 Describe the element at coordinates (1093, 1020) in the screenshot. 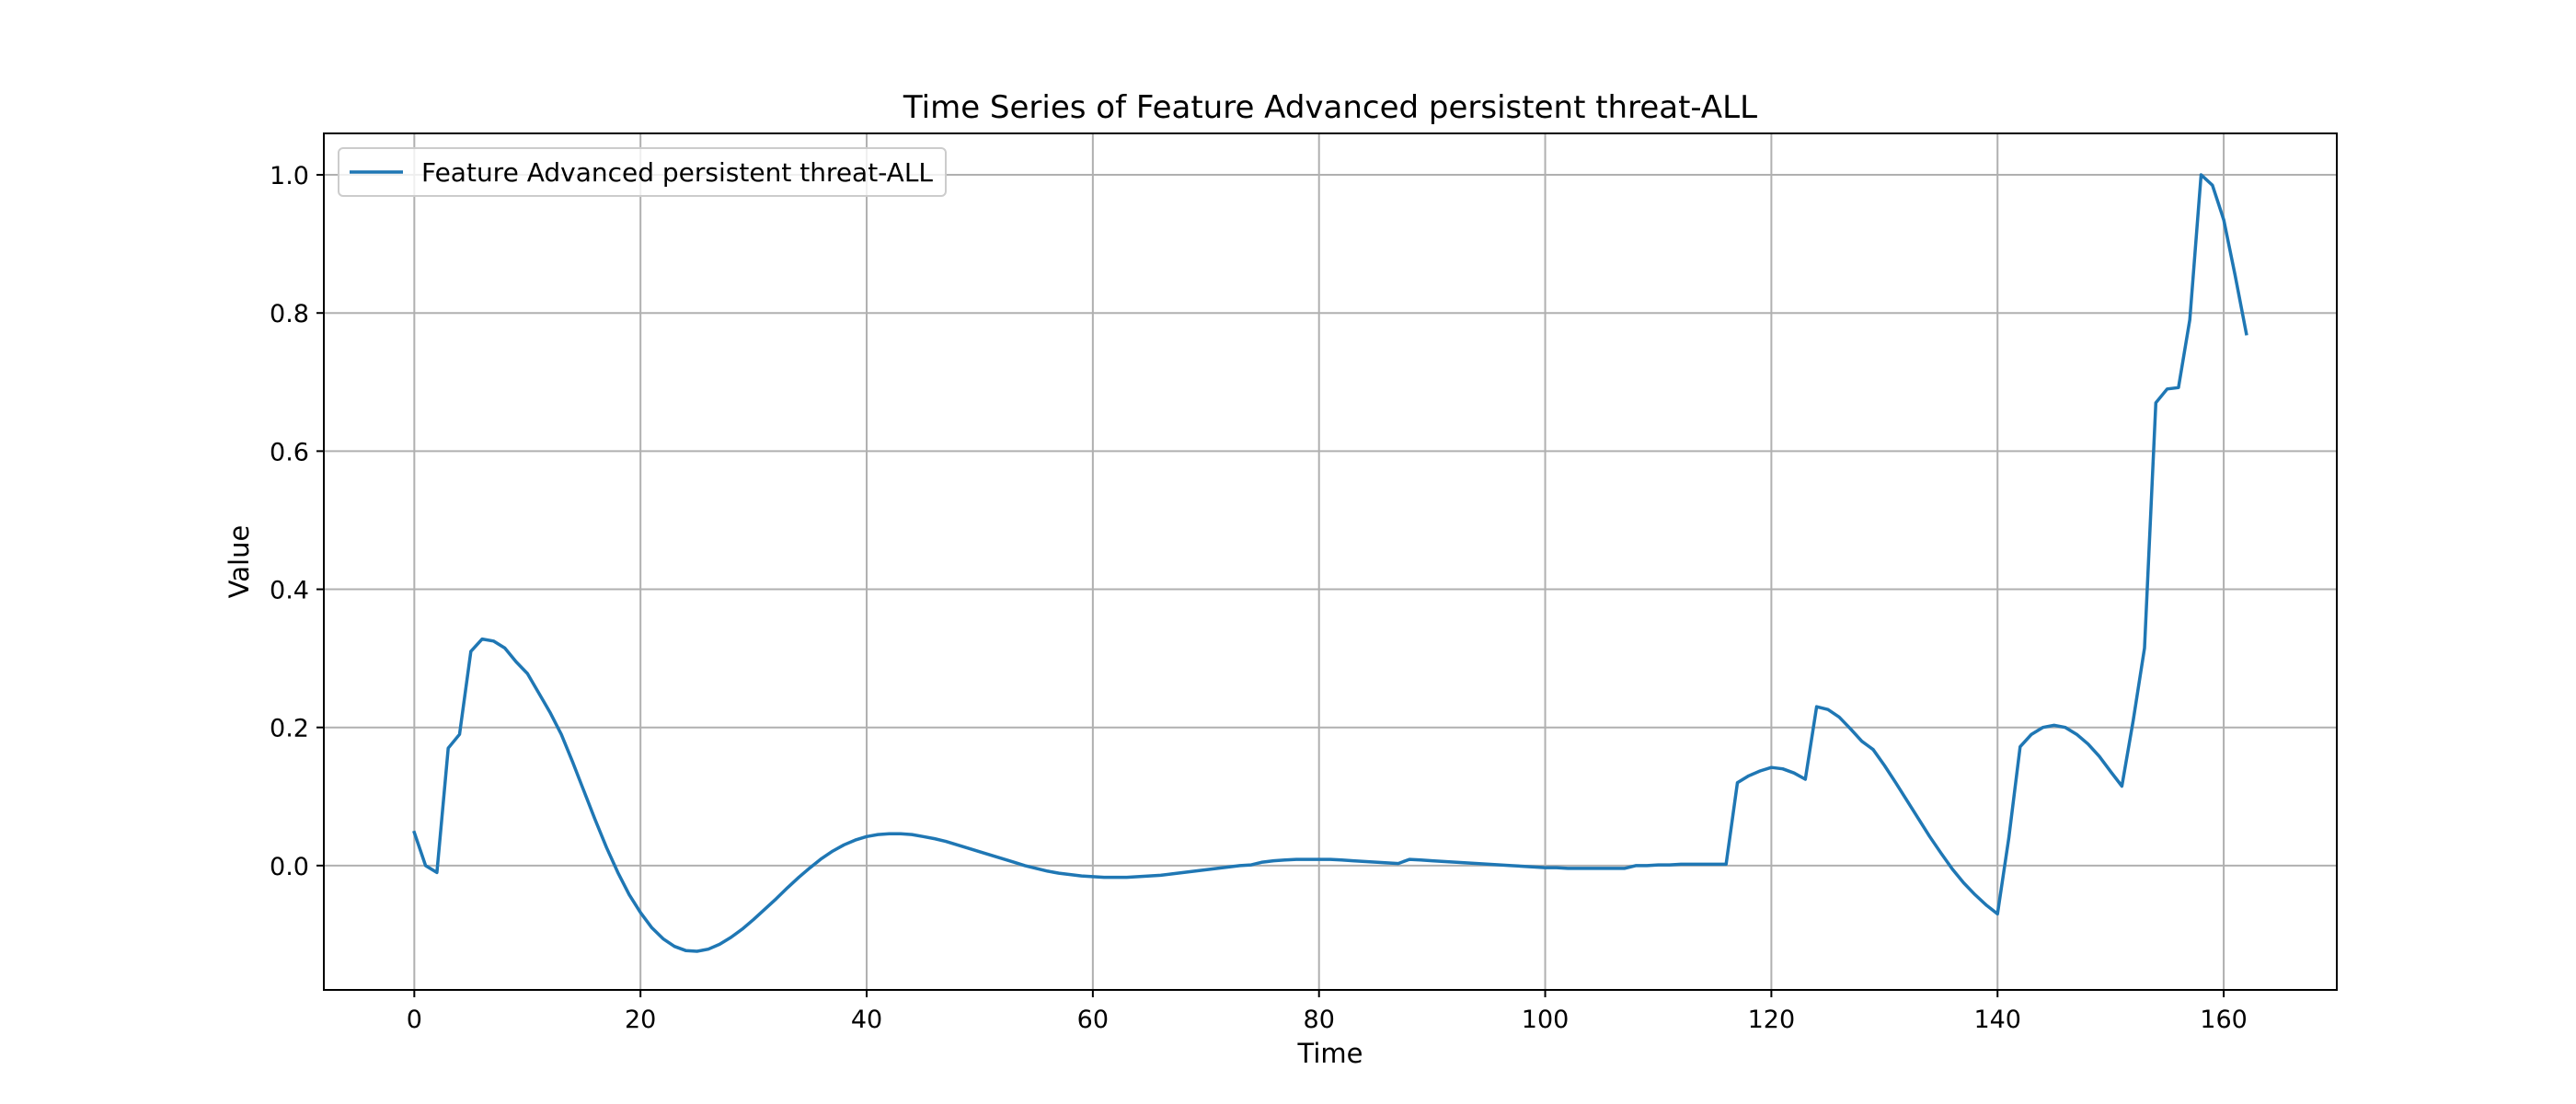

I see `x-tick-label: 60` at that location.